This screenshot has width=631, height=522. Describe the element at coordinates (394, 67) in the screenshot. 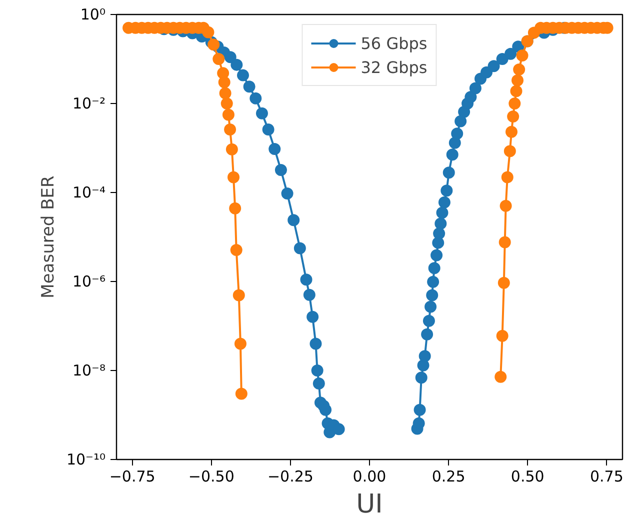

I see `legend-label: 32 Gbps` at that location.